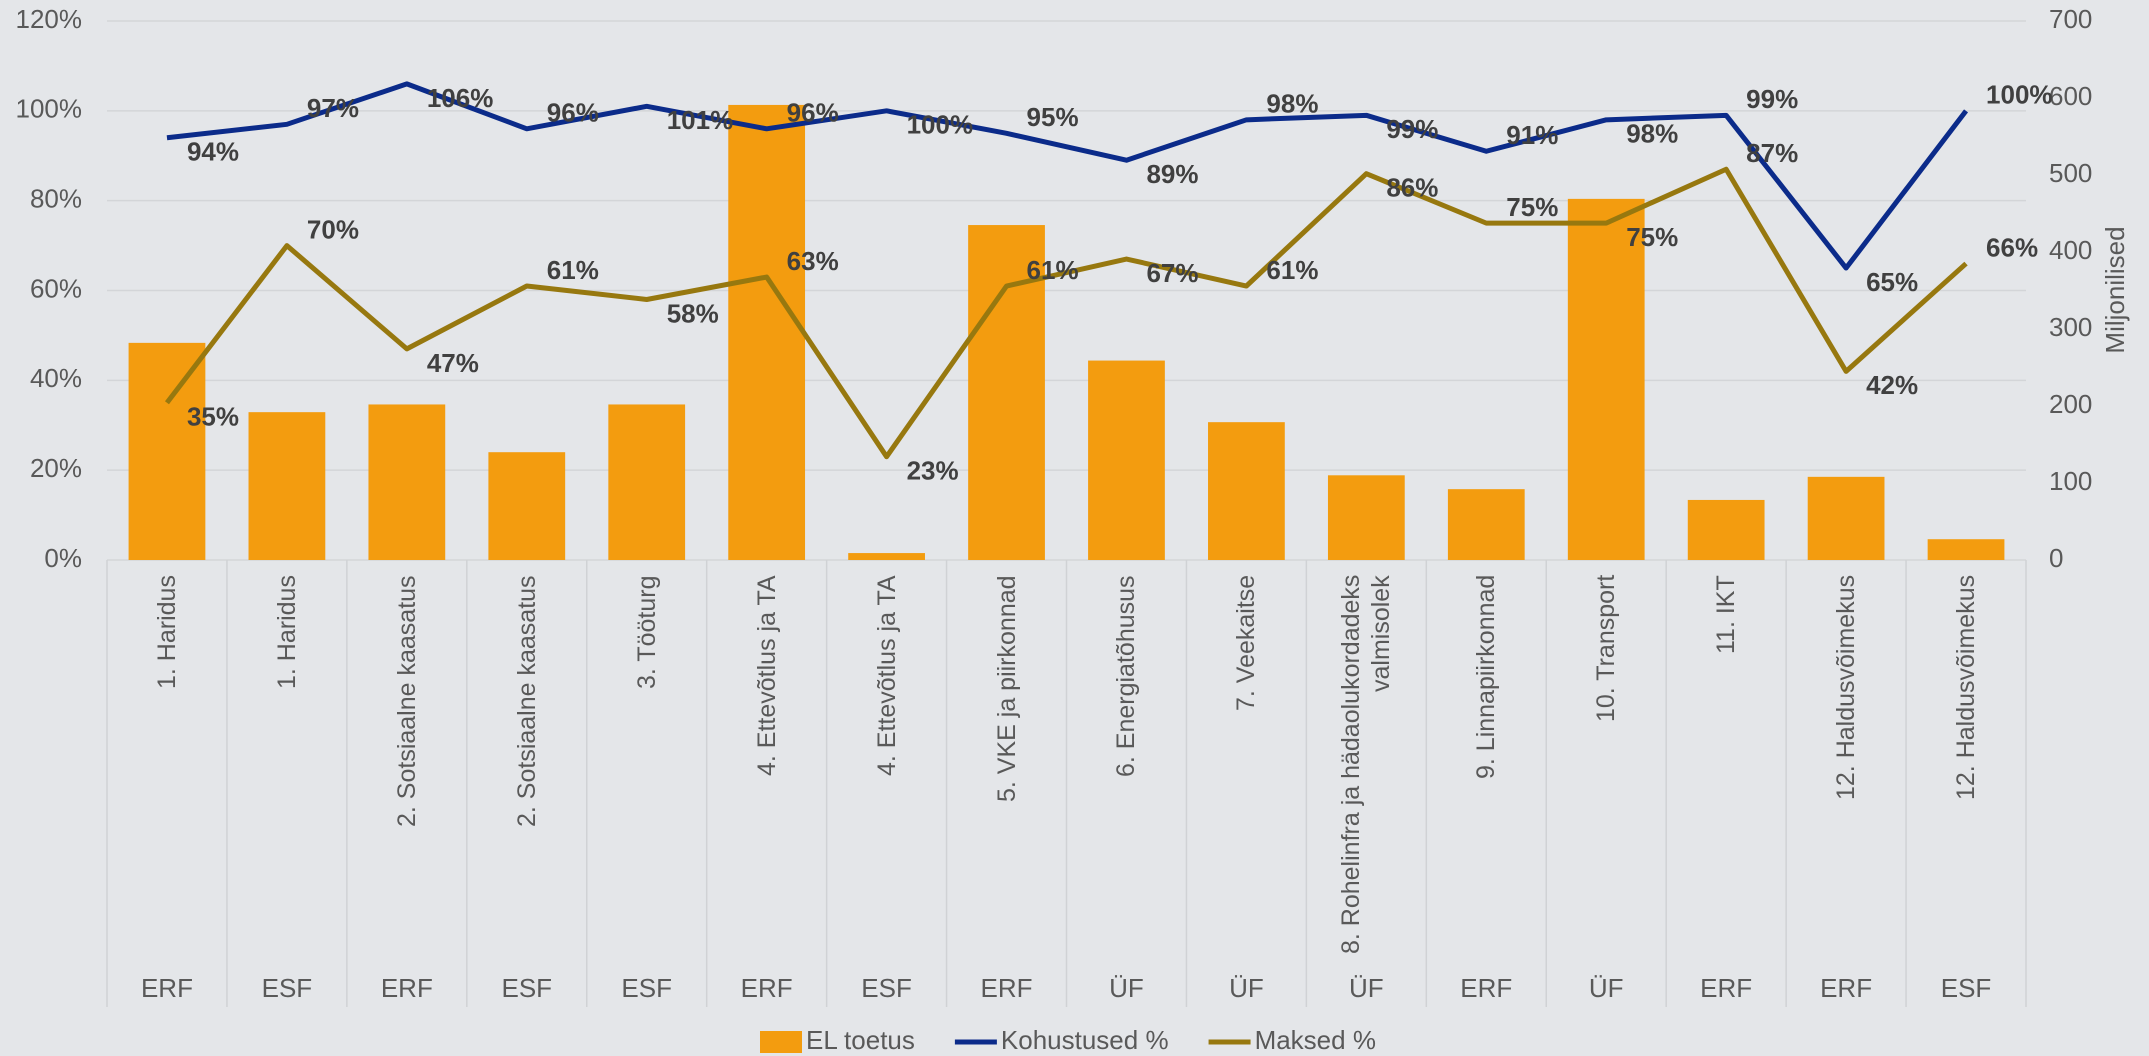  What do you see at coordinates (1085, 1040) in the screenshot?
I see `legend-label: Kohustused %` at bounding box center [1085, 1040].